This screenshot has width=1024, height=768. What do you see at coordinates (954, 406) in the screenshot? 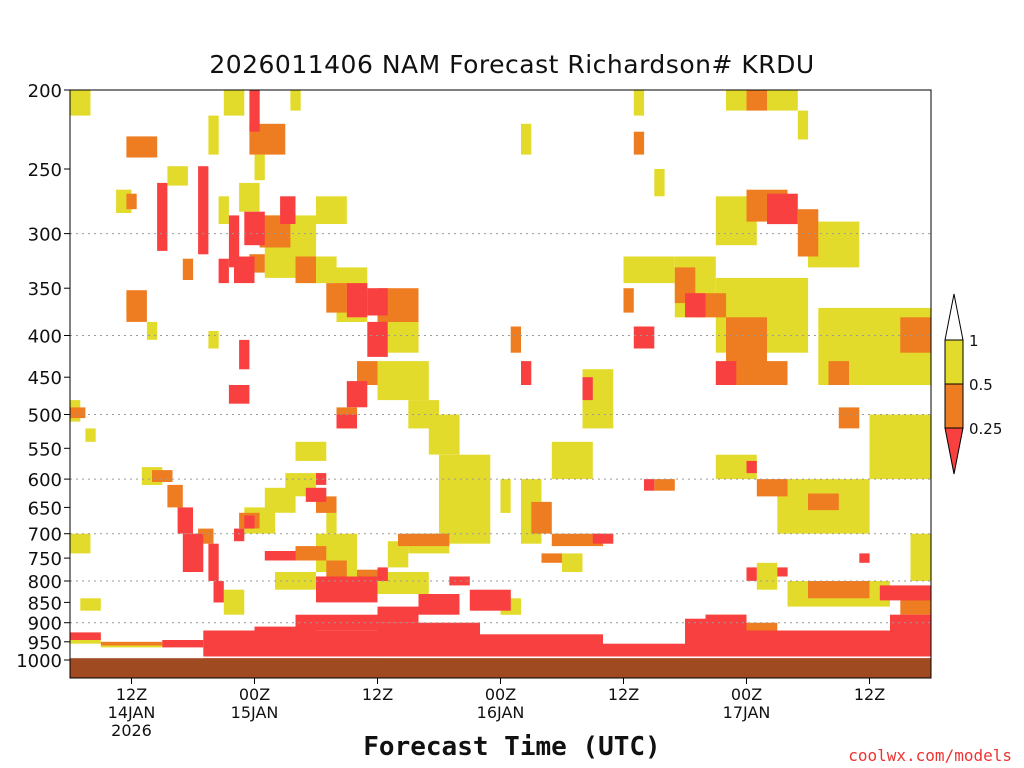
I see `legend-swatch-orange` at bounding box center [954, 406].